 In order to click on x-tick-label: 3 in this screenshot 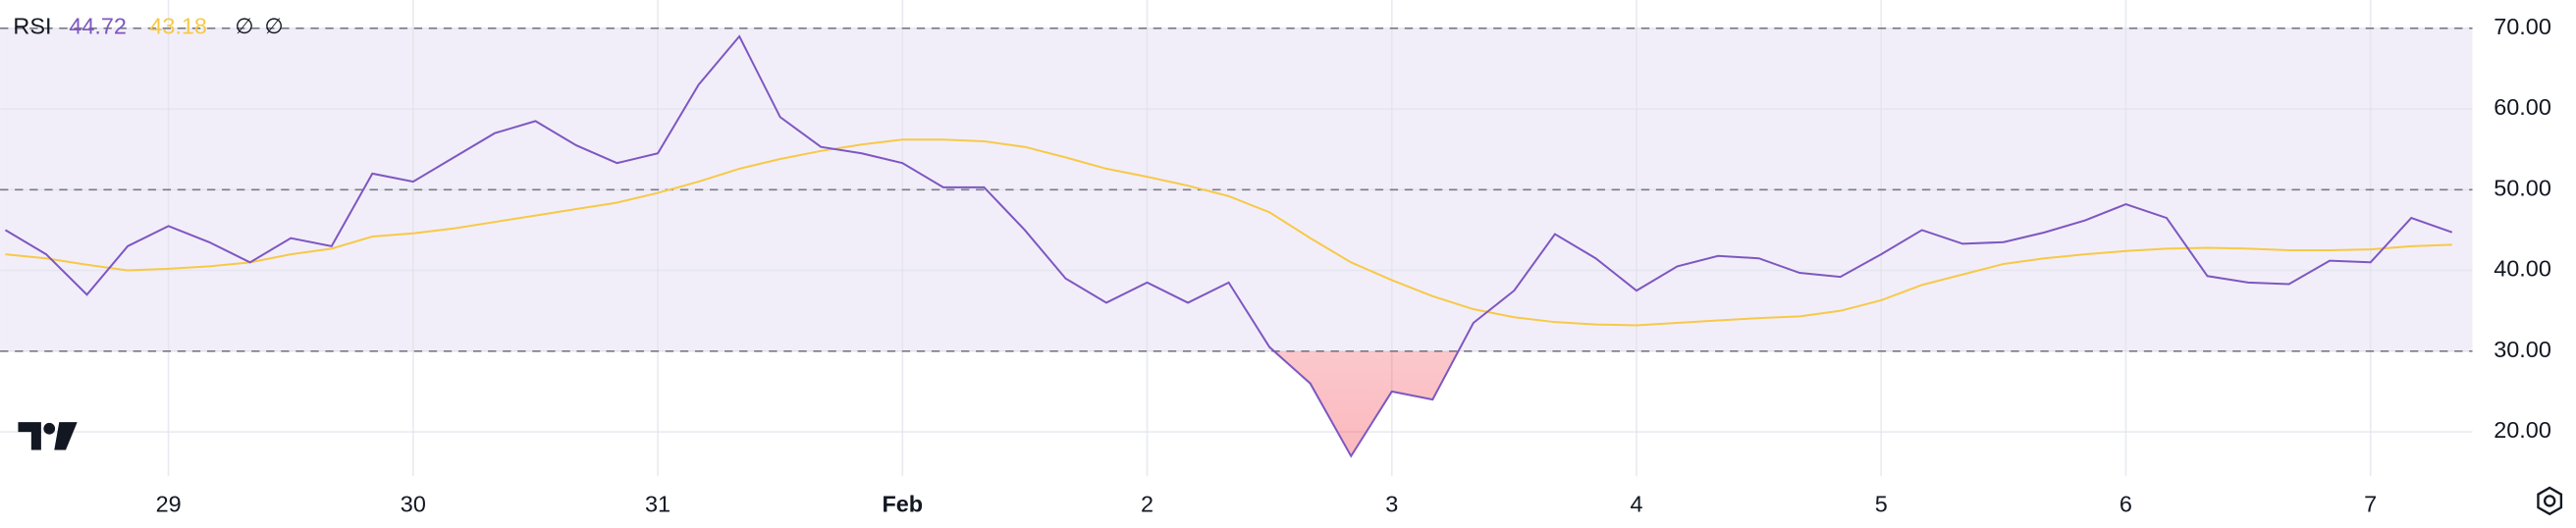, I will do `click(1391, 505)`.